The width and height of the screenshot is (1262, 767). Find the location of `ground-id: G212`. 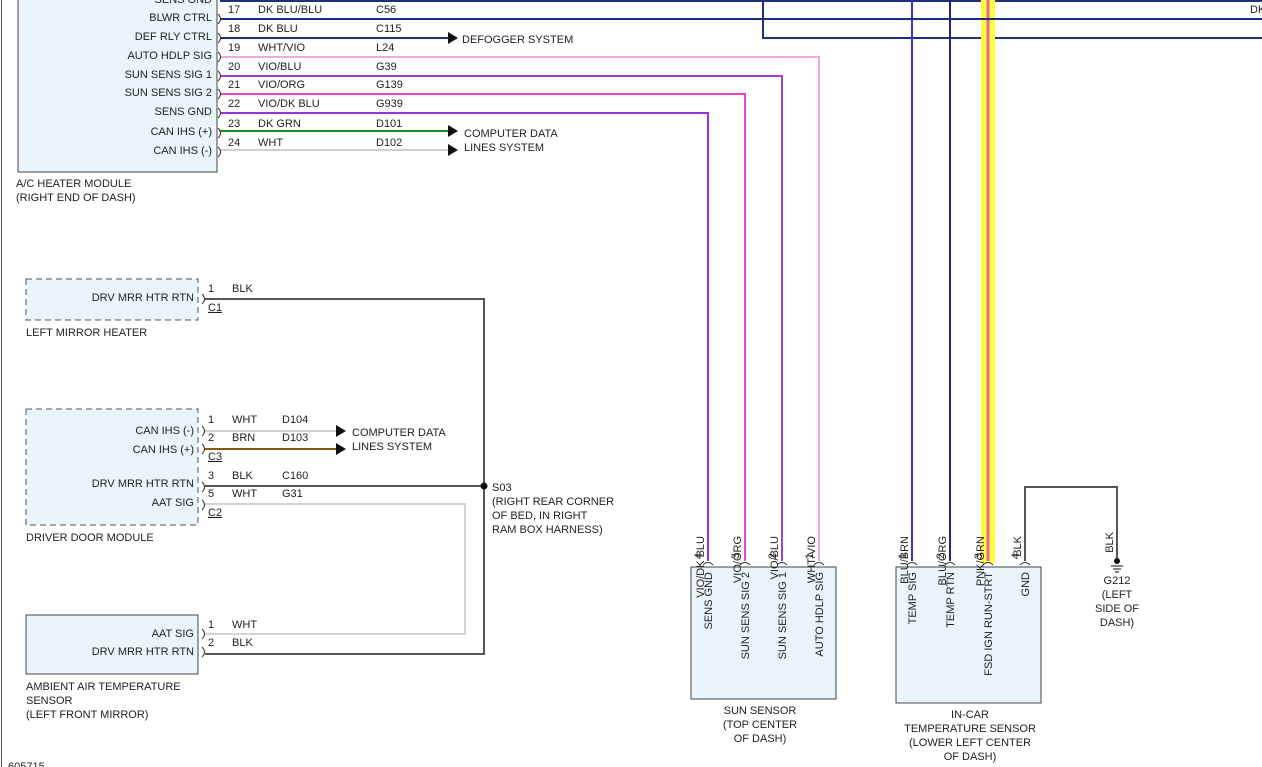

ground-id: G212 is located at coordinates (1117, 581).